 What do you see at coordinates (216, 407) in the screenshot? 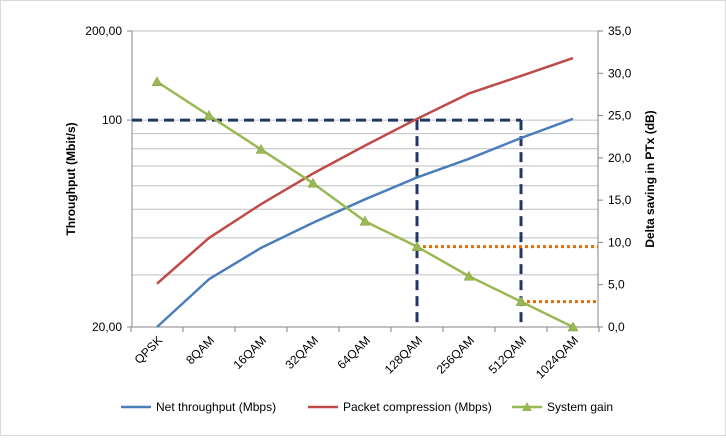
I see `legend-label: Net throughput (Mbps)` at bounding box center [216, 407].